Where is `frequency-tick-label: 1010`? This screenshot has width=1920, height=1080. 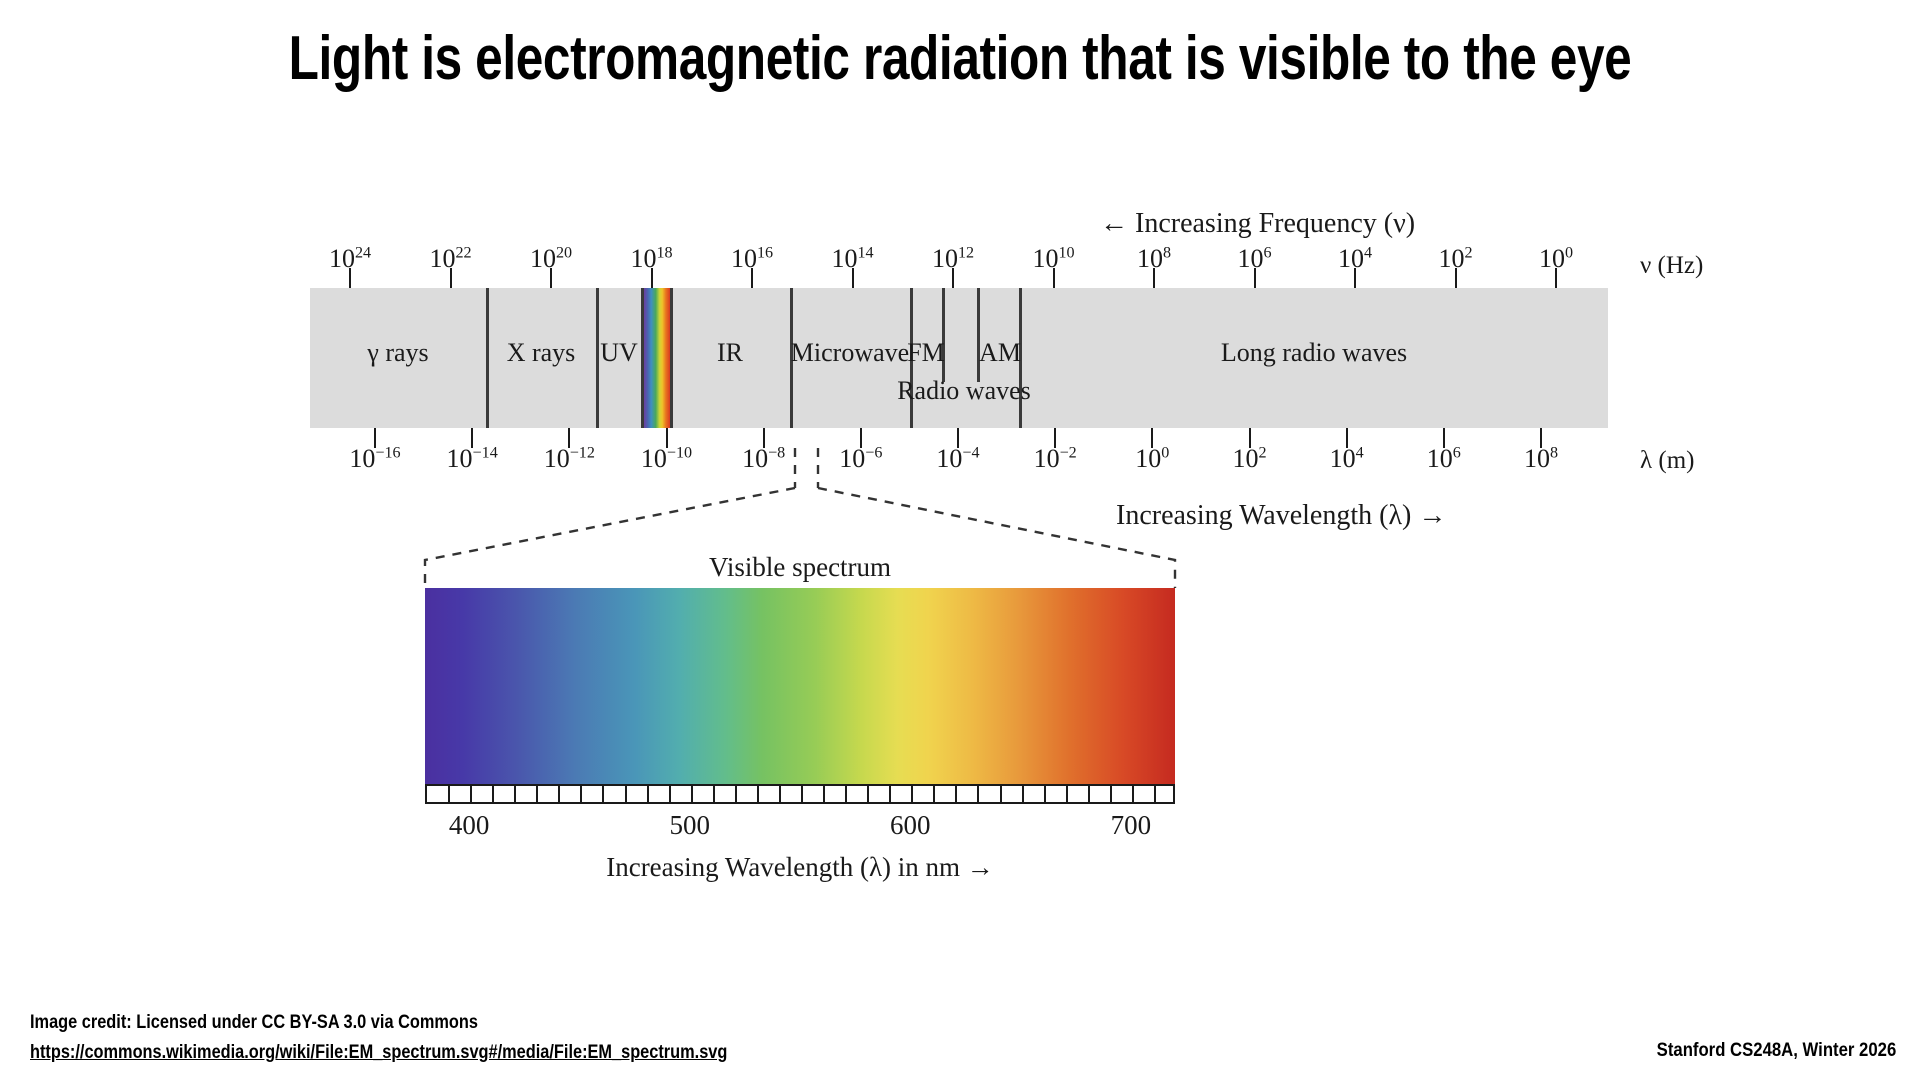 frequency-tick-label: 1010 is located at coordinates (1053, 258).